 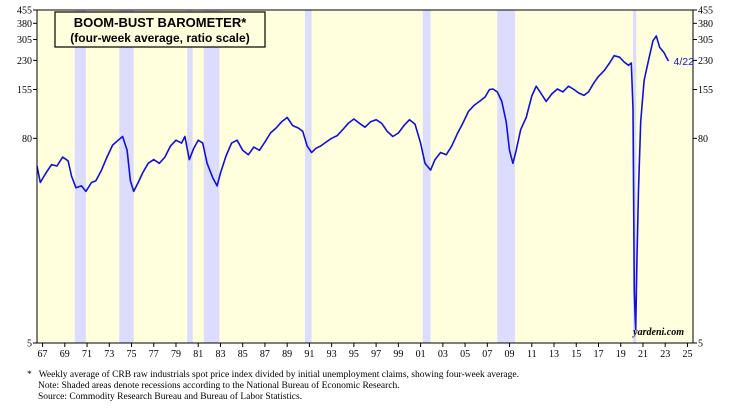 I want to click on chart-subtitle: (four-week average, ratio scale), so click(x=159, y=38).